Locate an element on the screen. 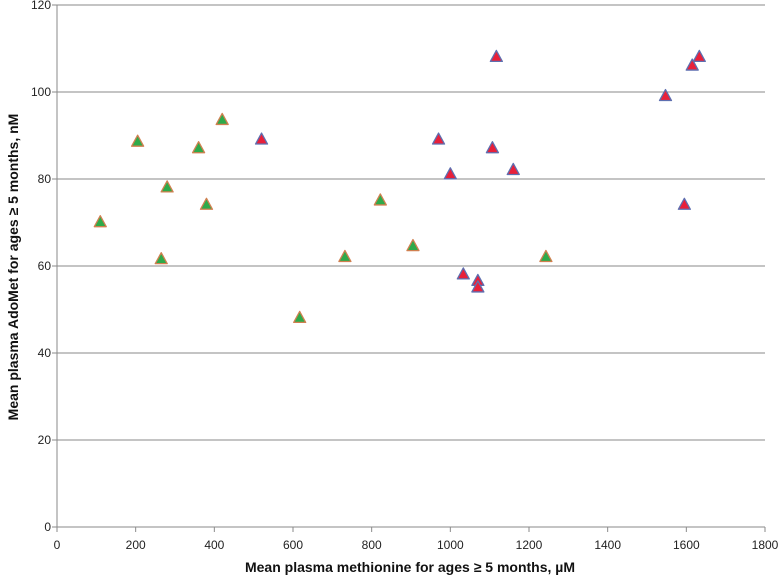 The width and height of the screenshot is (778, 578). x-tick-label: 1400 is located at coordinates (607, 545).